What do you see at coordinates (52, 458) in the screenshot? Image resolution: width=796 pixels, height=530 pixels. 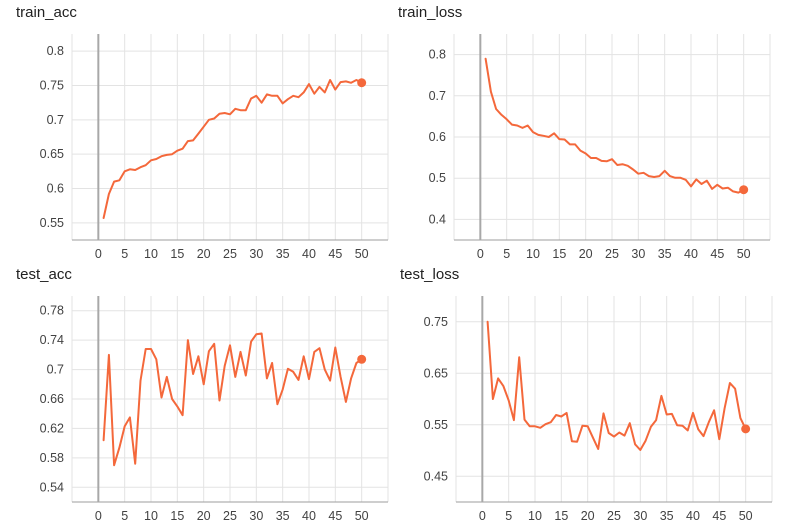 I see `y-tick-label: 0.58` at bounding box center [52, 458].